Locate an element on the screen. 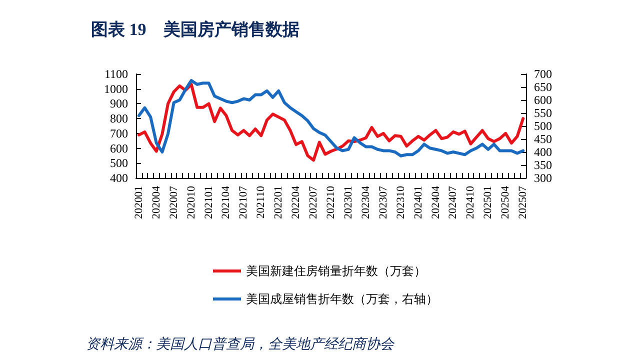  y2-tick-label: 400 is located at coordinates (543, 152).